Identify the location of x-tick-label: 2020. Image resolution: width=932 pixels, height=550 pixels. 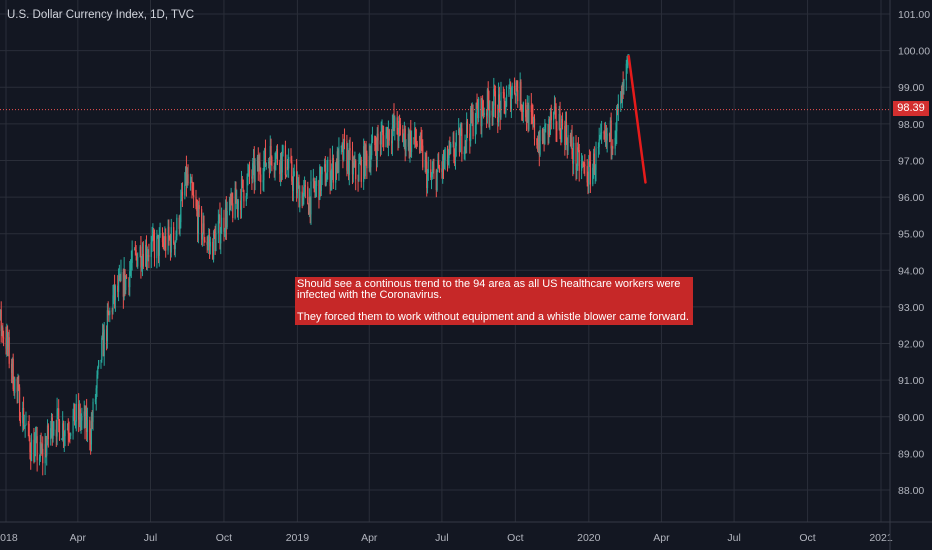
(589, 538).